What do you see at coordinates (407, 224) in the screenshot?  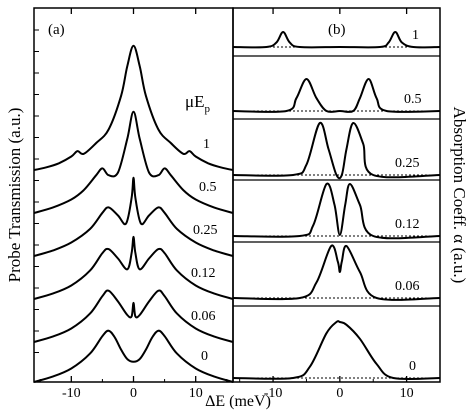 I see `panel-b-series-label: 0.12` at bounding box center [407, 224].